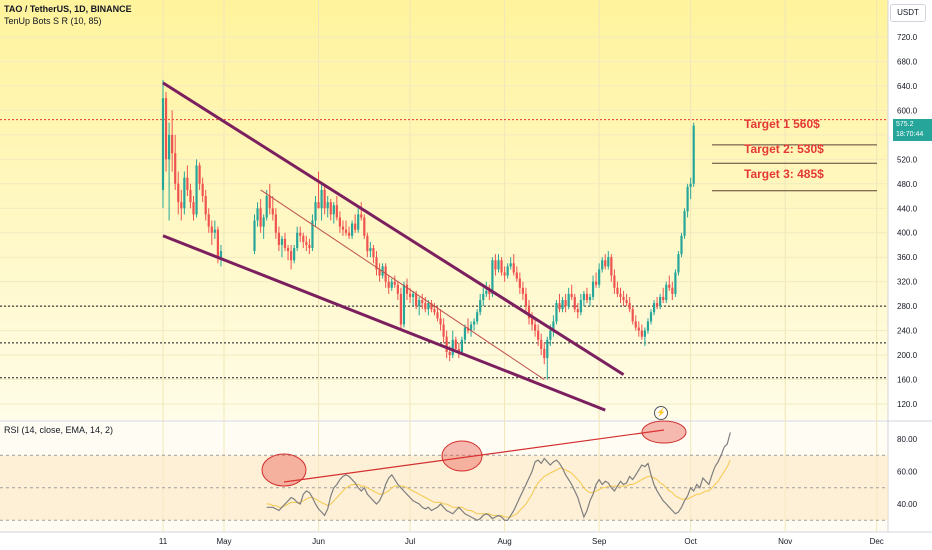 The image size is (932, 550). Describe the element at coordinates (907, 110) in the screenshot. I see `y-tick-label: 600.0` at that location.